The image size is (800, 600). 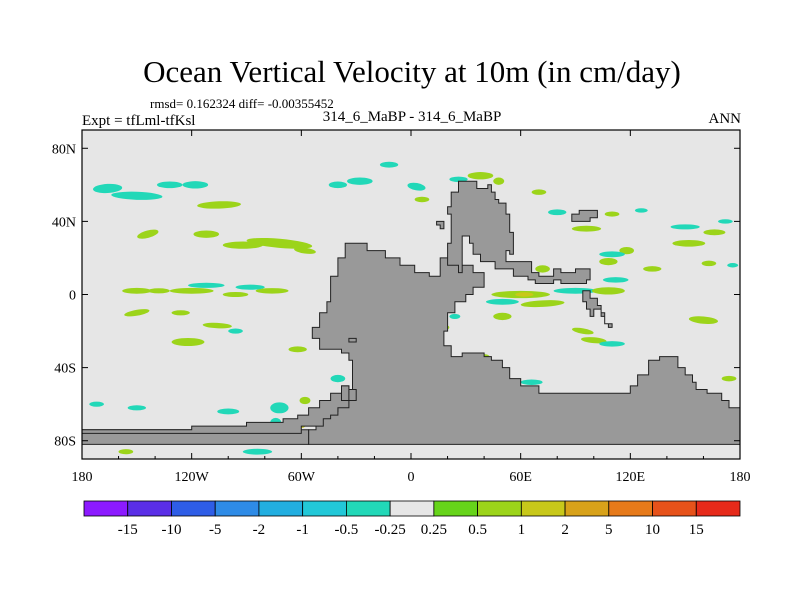 I want to click on colorbar-label-11: 5, so click(x=609, y=530).